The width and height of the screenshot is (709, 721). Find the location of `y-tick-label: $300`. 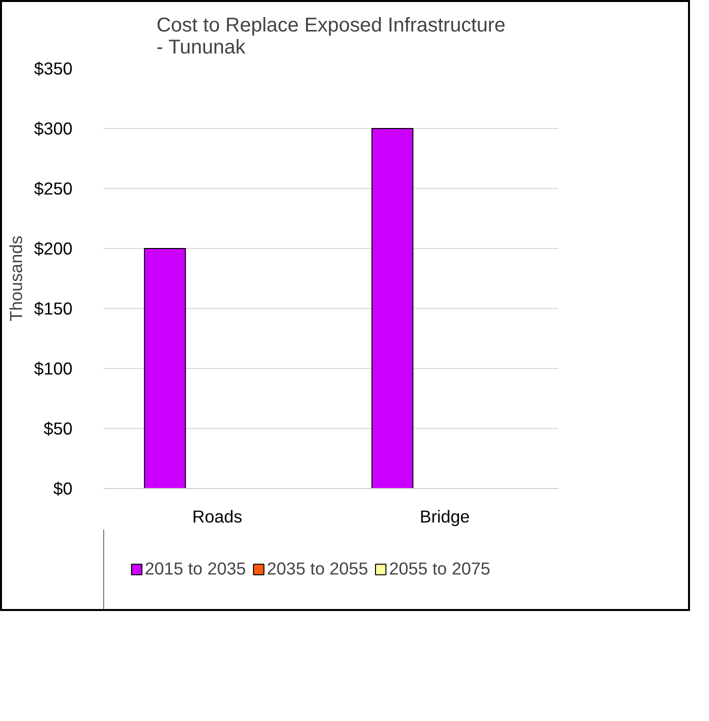

y-tick-label: $300 is located at coordinates (53, 128).